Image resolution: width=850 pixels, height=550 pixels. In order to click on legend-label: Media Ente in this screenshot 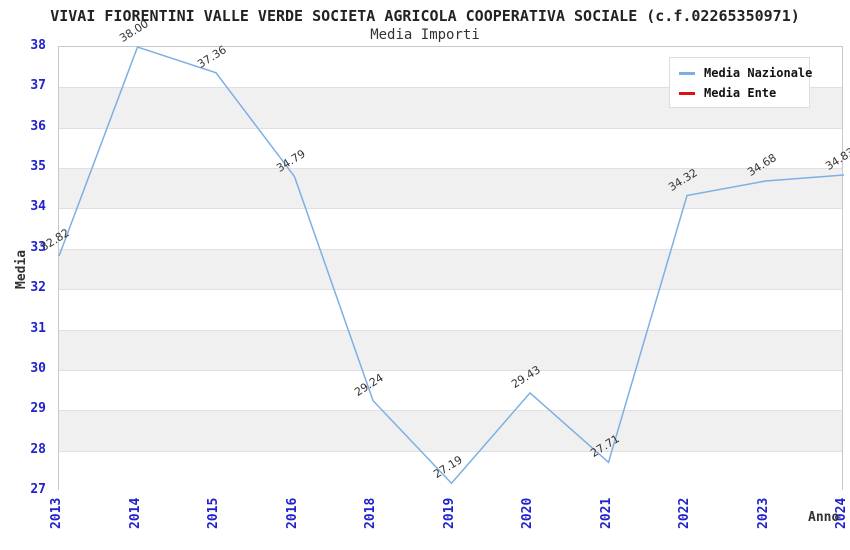, I will do `click(740, 93)`.